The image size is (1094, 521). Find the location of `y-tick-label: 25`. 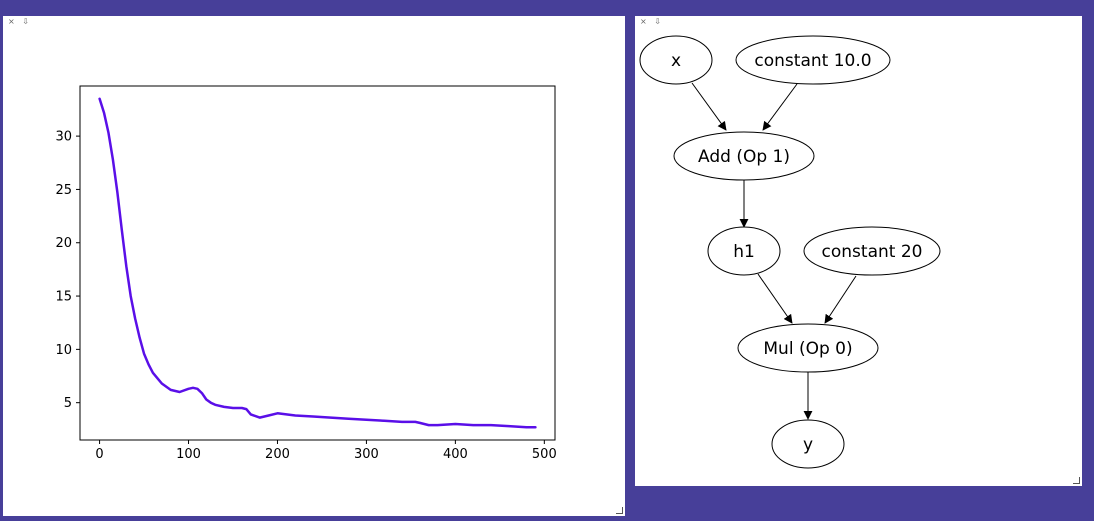

y-tick-label: 25 is located at coordinates (63, 190).